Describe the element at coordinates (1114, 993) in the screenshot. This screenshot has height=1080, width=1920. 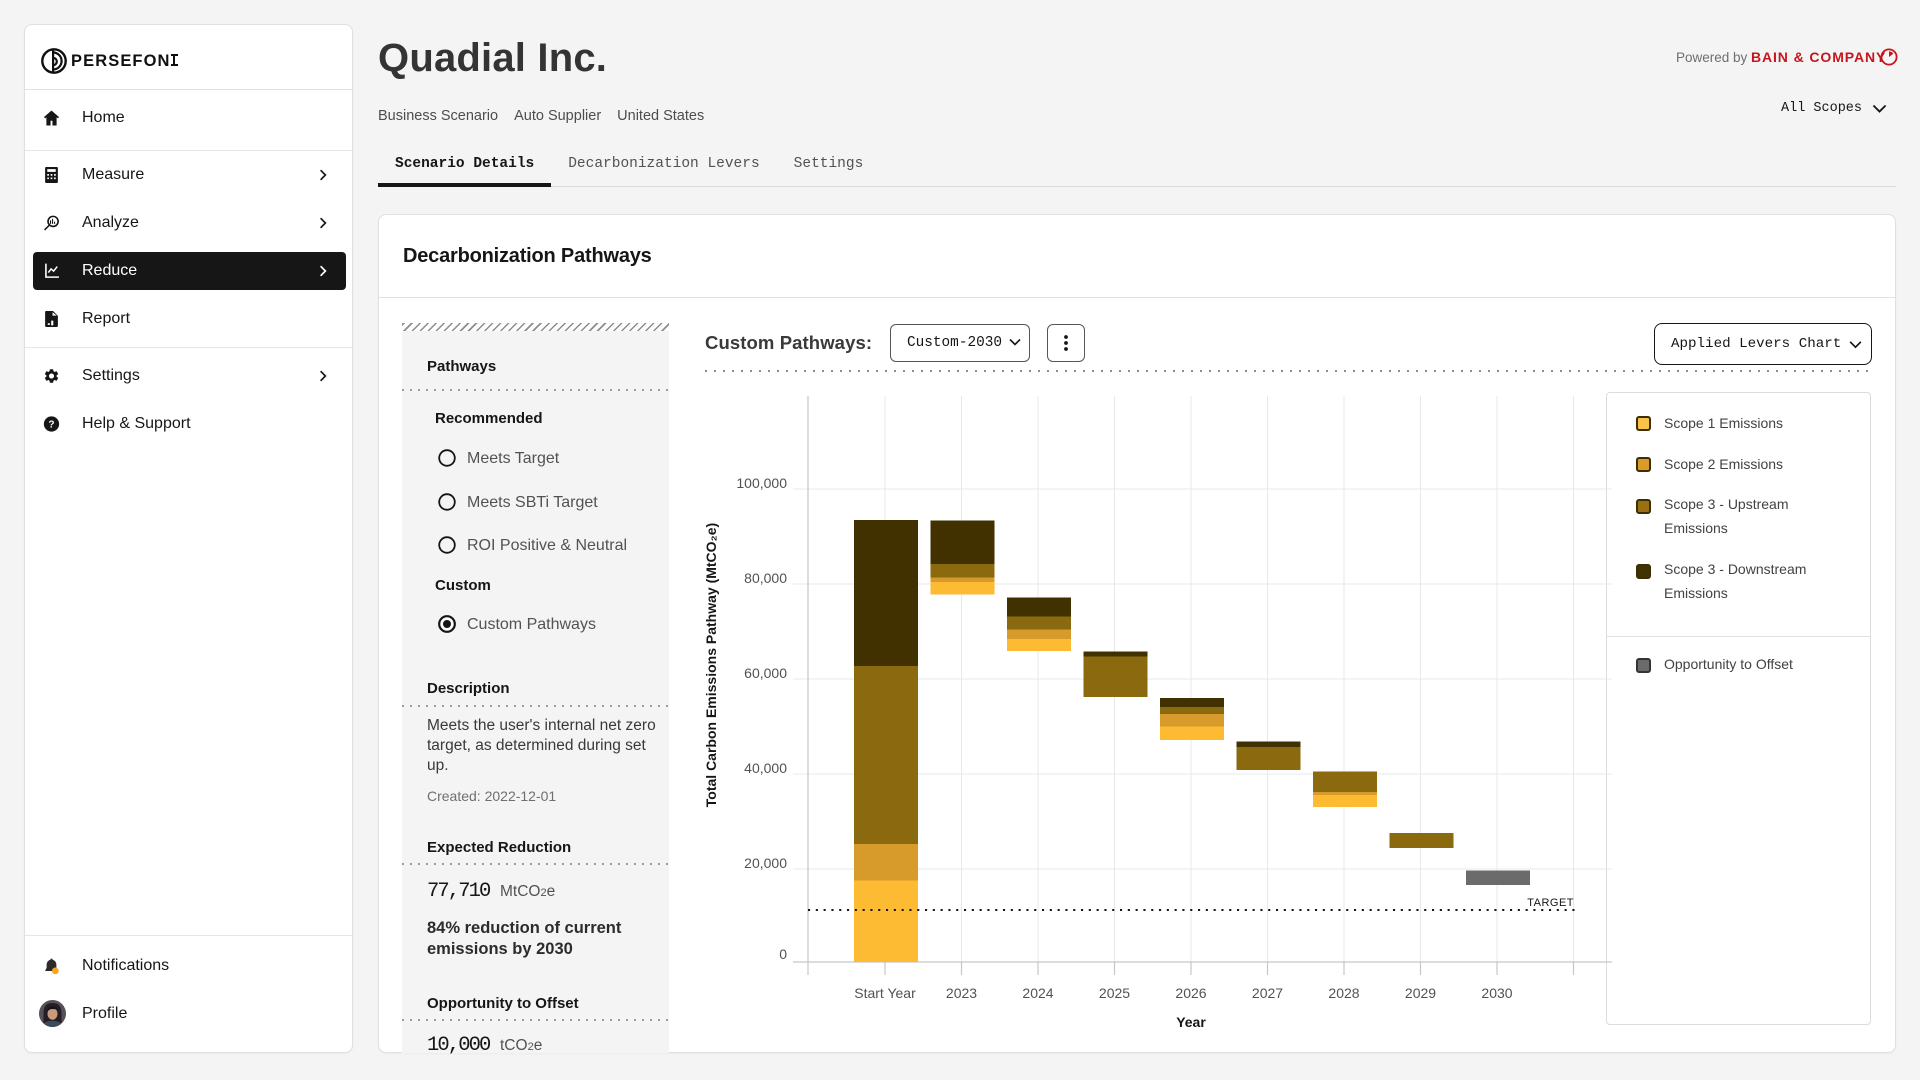
I see `svg-text: 2025` at that location.